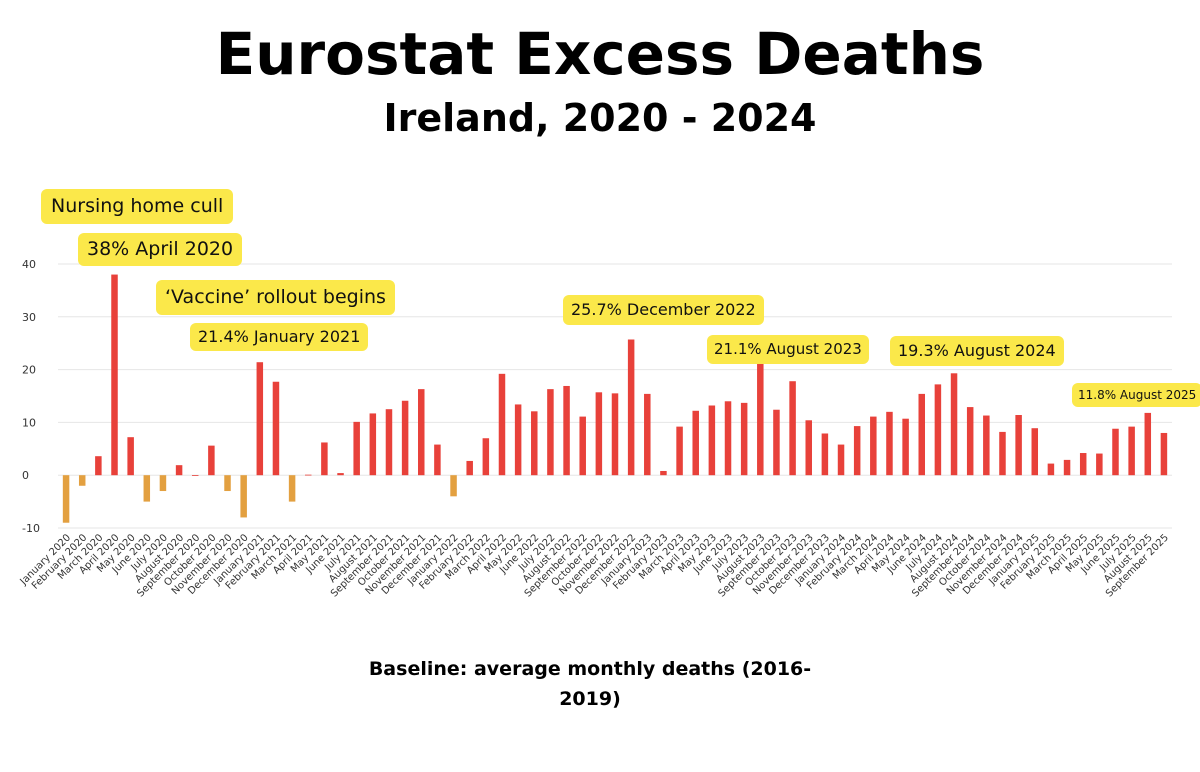  What do you see at coordinates (31, 528) in the screenshot?
I see `y-tick-label: -10` at bounding box center [31, 528].